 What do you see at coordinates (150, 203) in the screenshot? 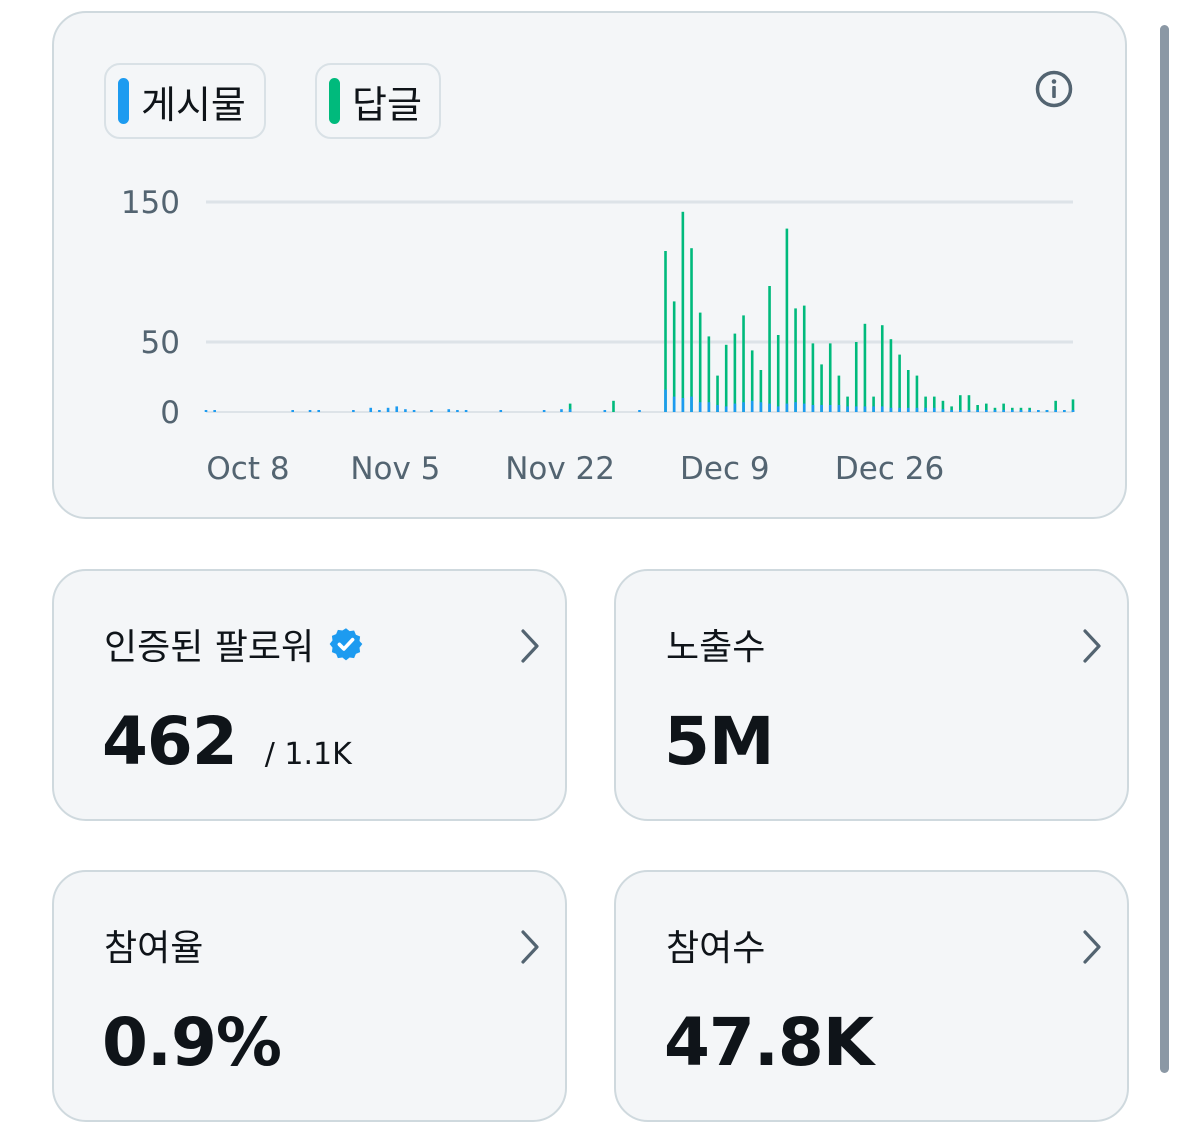
I see `y-tick-label: 150` at bounding box center [150, 203].